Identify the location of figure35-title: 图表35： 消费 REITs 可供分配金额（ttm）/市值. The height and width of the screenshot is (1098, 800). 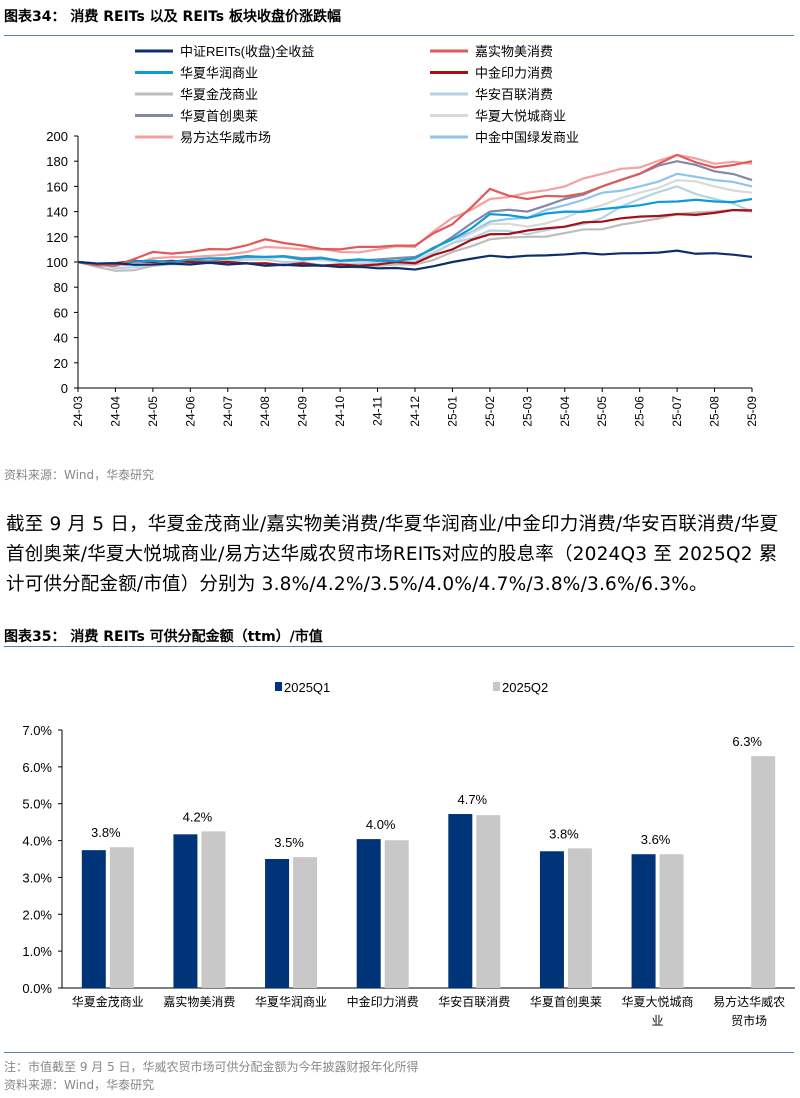
(163, 637).